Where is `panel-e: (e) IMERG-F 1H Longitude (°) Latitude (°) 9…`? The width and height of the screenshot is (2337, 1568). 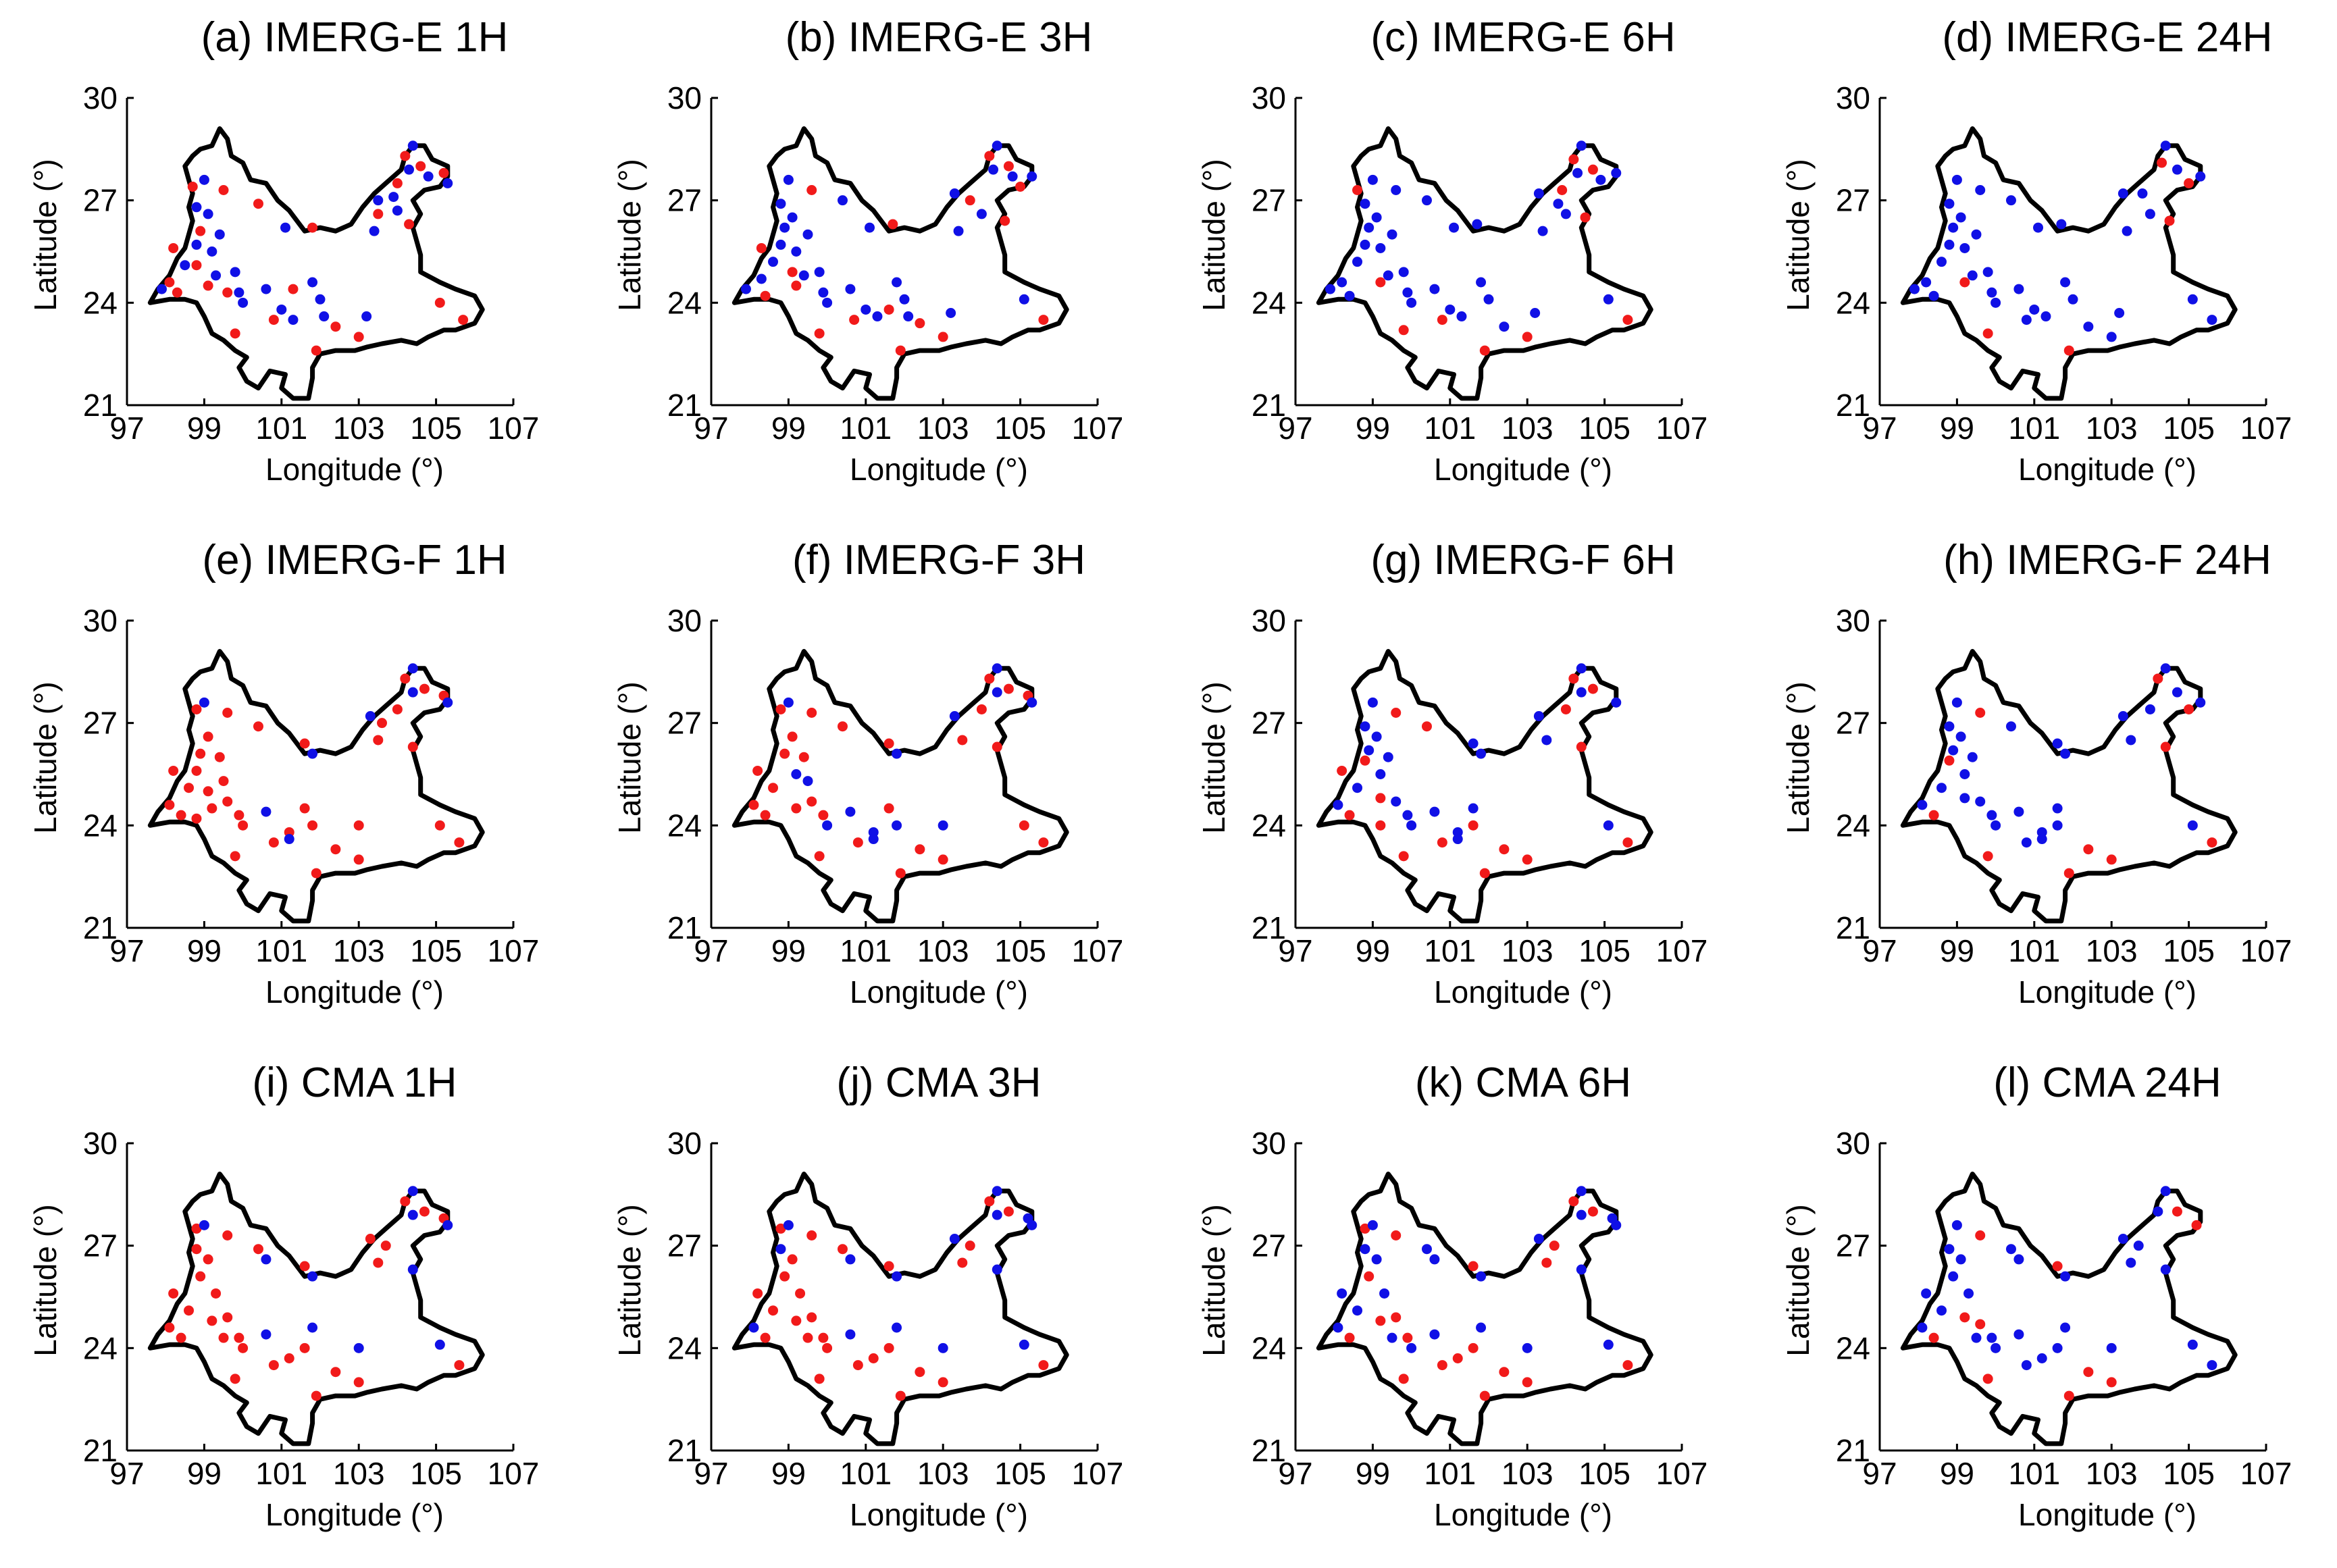 panel-e: (e) IMERG-F 1H Longitude (°) Latitude (°) 9… is located at coordinates (292, 784).